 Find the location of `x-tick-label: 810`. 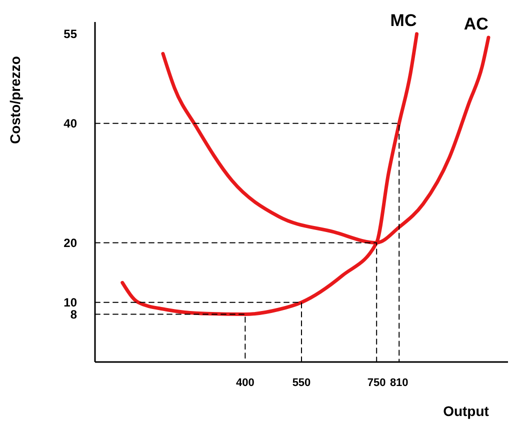

x-tick-label: 810 is located at coordinates (399, 383).